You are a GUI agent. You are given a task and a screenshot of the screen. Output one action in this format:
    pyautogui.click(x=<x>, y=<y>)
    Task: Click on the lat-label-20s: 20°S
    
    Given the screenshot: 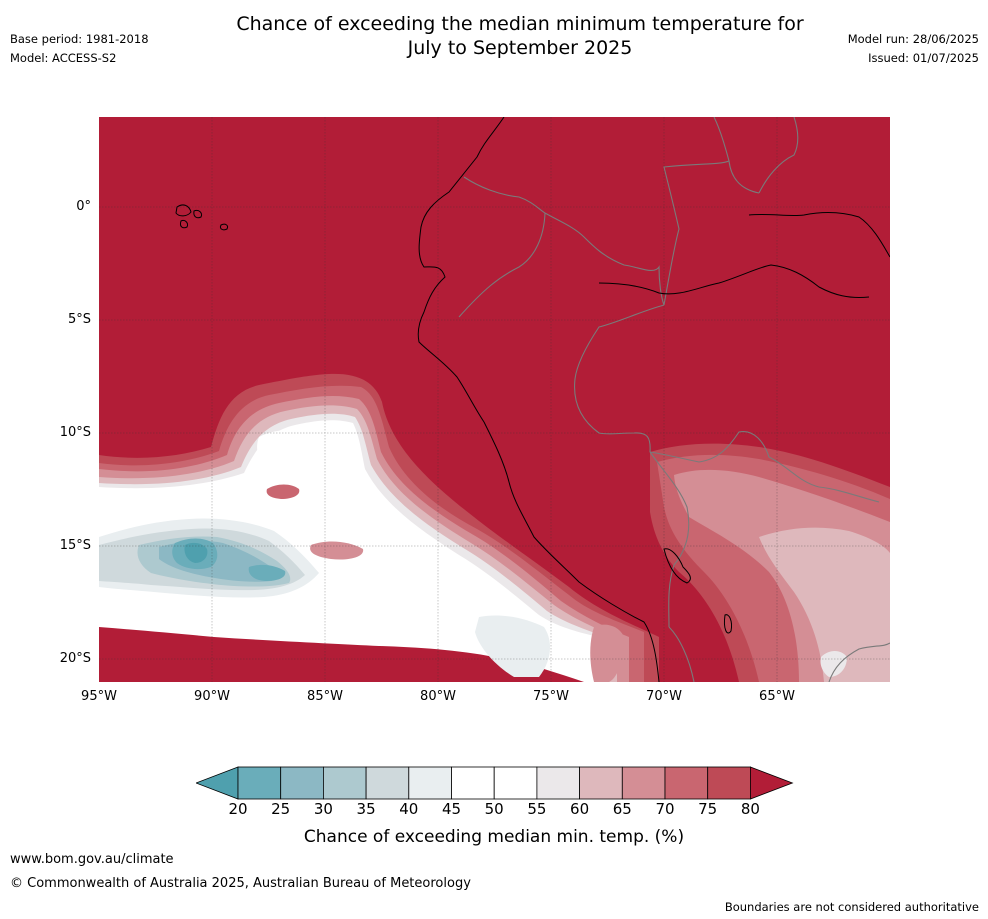 What is the action you would take?
    pyautogui.click(x=75, y=658)
    